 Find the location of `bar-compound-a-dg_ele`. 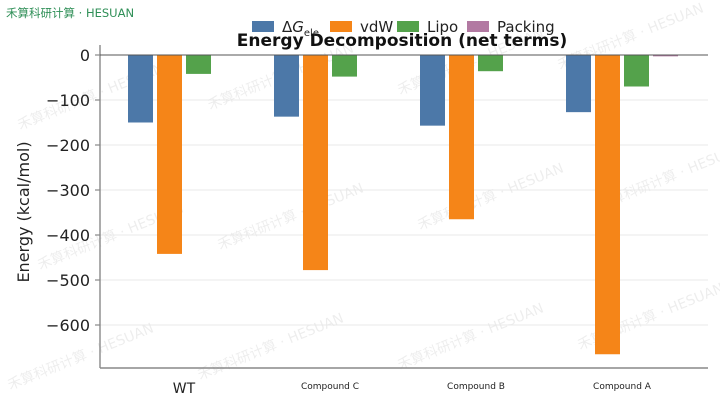

bar-compound-a-dg_ele is located at coordinates (578, 84).